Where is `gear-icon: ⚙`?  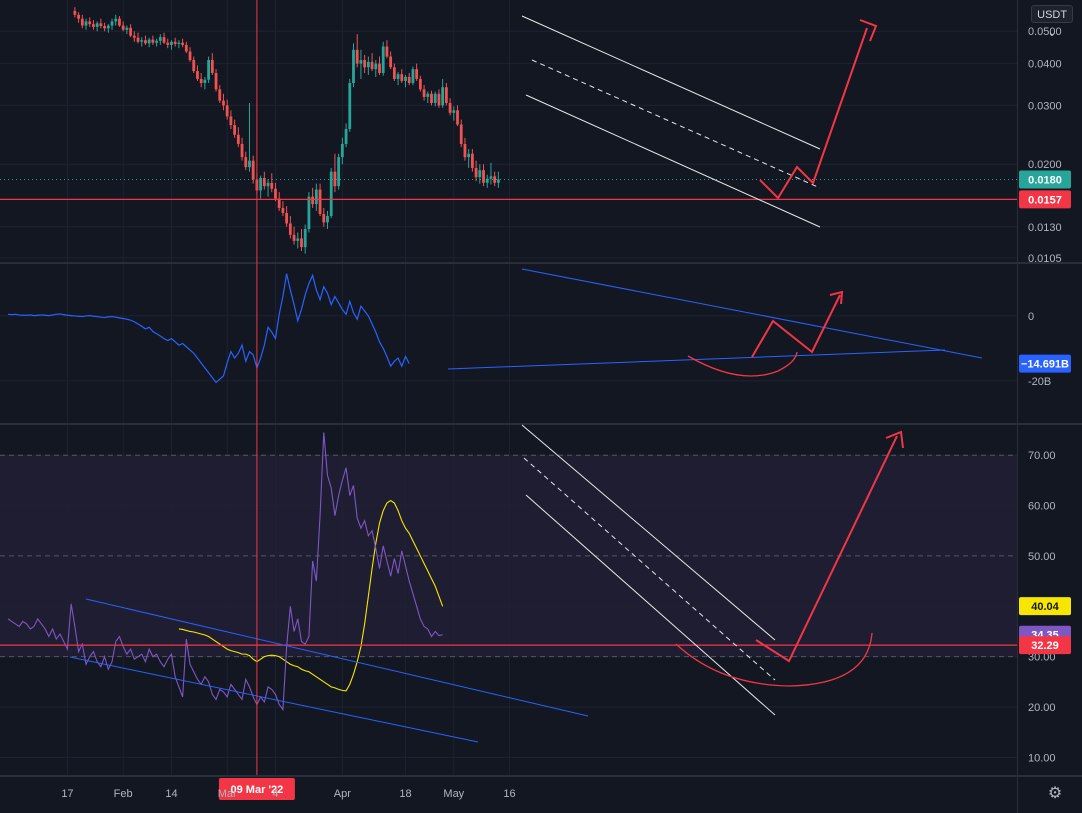
gear-icon: ⚙ is located at coordinates (1055, 793).